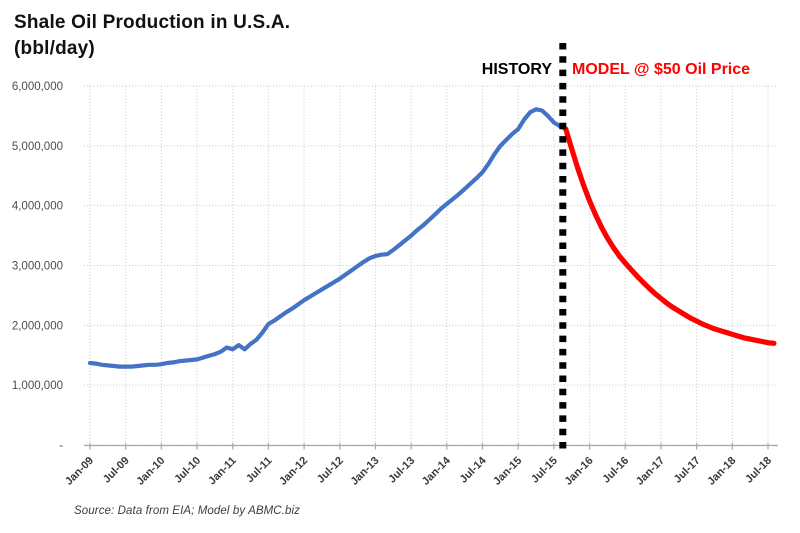 This screenshot has width=800, height=533. What do you see at coordinates (37, 326) in the screenshot?
I see `y-axis-tick-label: 2,000,000` at bounding box center [37, 326].